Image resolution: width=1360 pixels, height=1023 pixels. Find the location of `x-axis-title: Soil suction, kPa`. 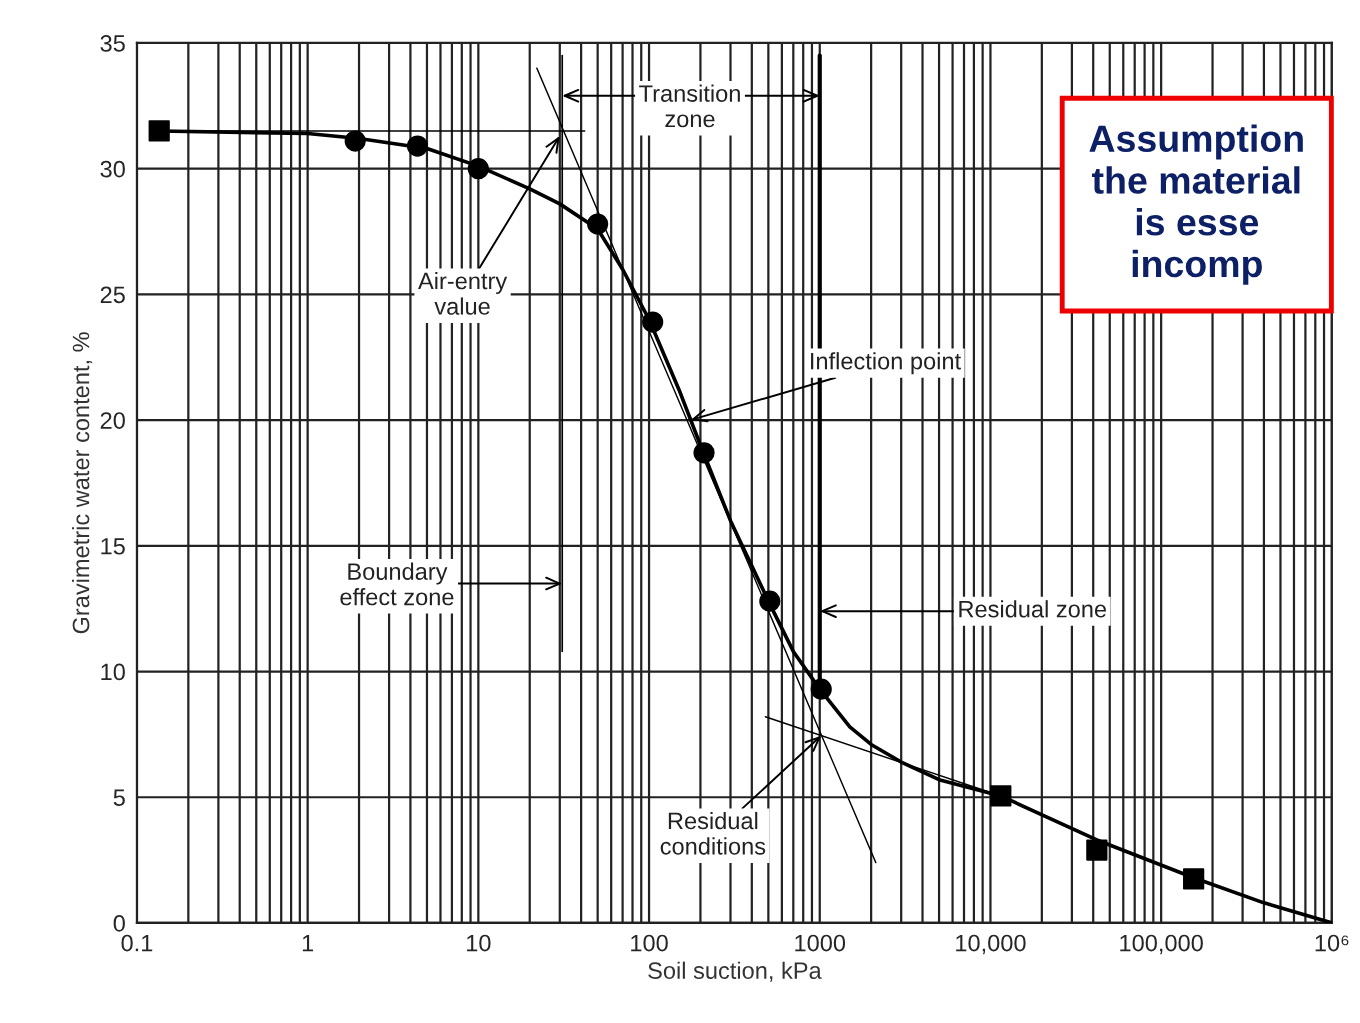

x-axis-title: Soil suction, kPa is located at coordinates (735, 971).